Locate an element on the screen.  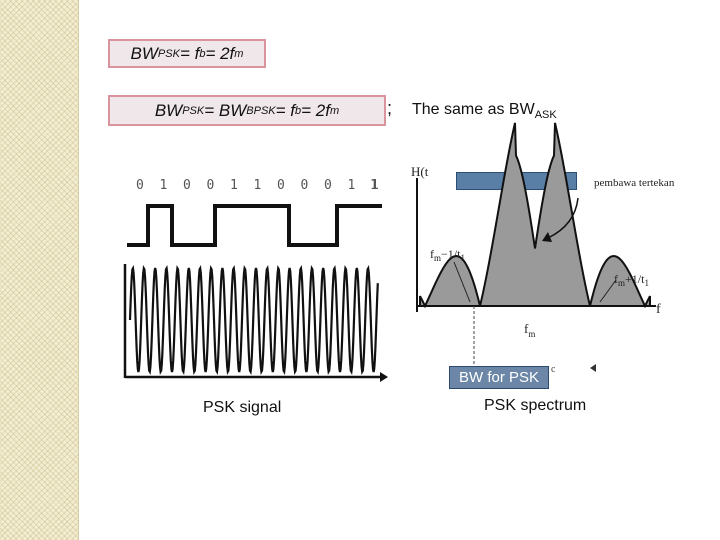
fm-minus-label: fm−1/t1 is located at coordinates (447, 255).